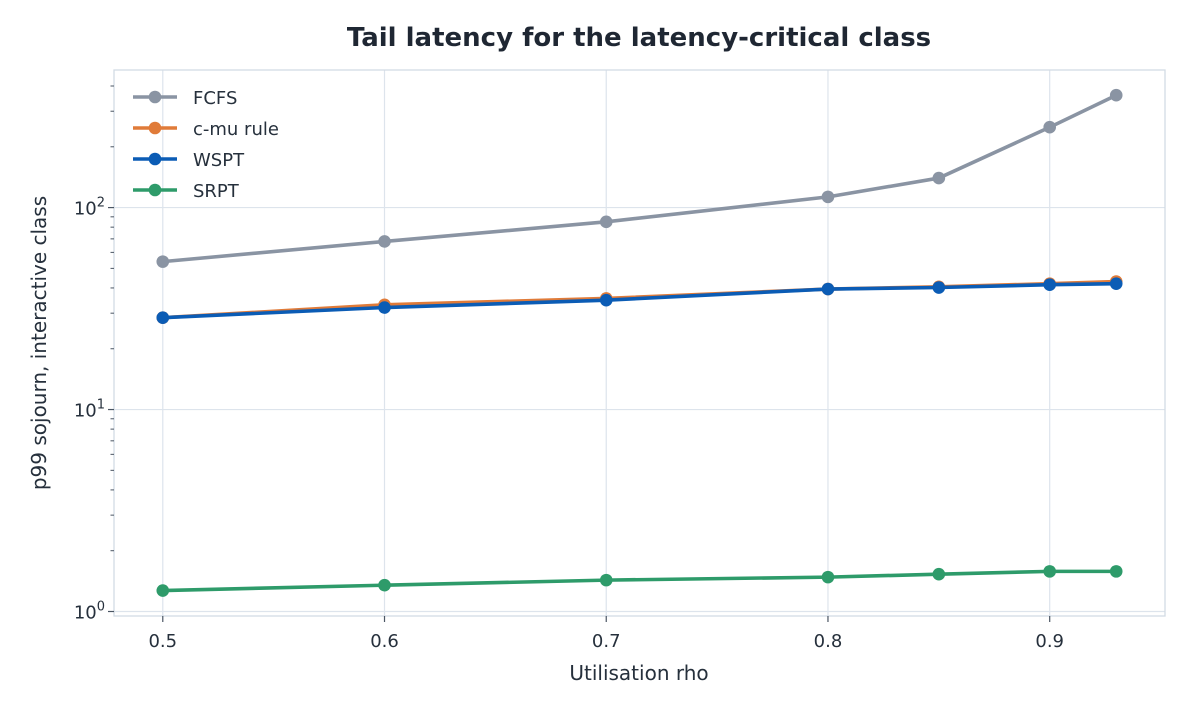  I want to click on x-tick-label: 0.9, so click(1049, 641).